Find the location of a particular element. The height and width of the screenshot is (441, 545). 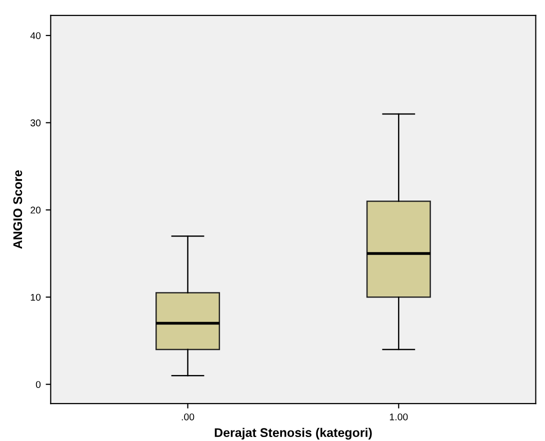

y-tick-label: 30 is located at coordinates (35, 122).